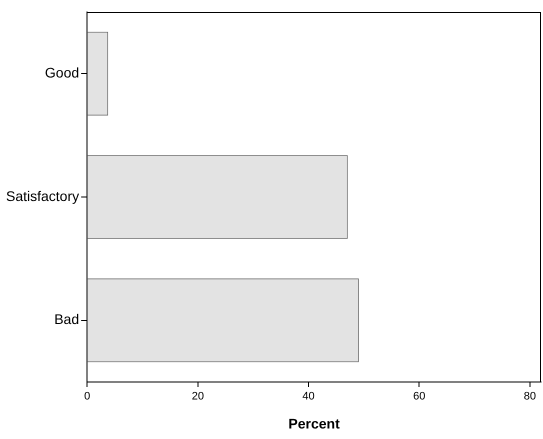  What do you see at coordinates (67, 319) in the screenshot?
I see `y-tick-label: Bad` at bounding box center [67, 319].